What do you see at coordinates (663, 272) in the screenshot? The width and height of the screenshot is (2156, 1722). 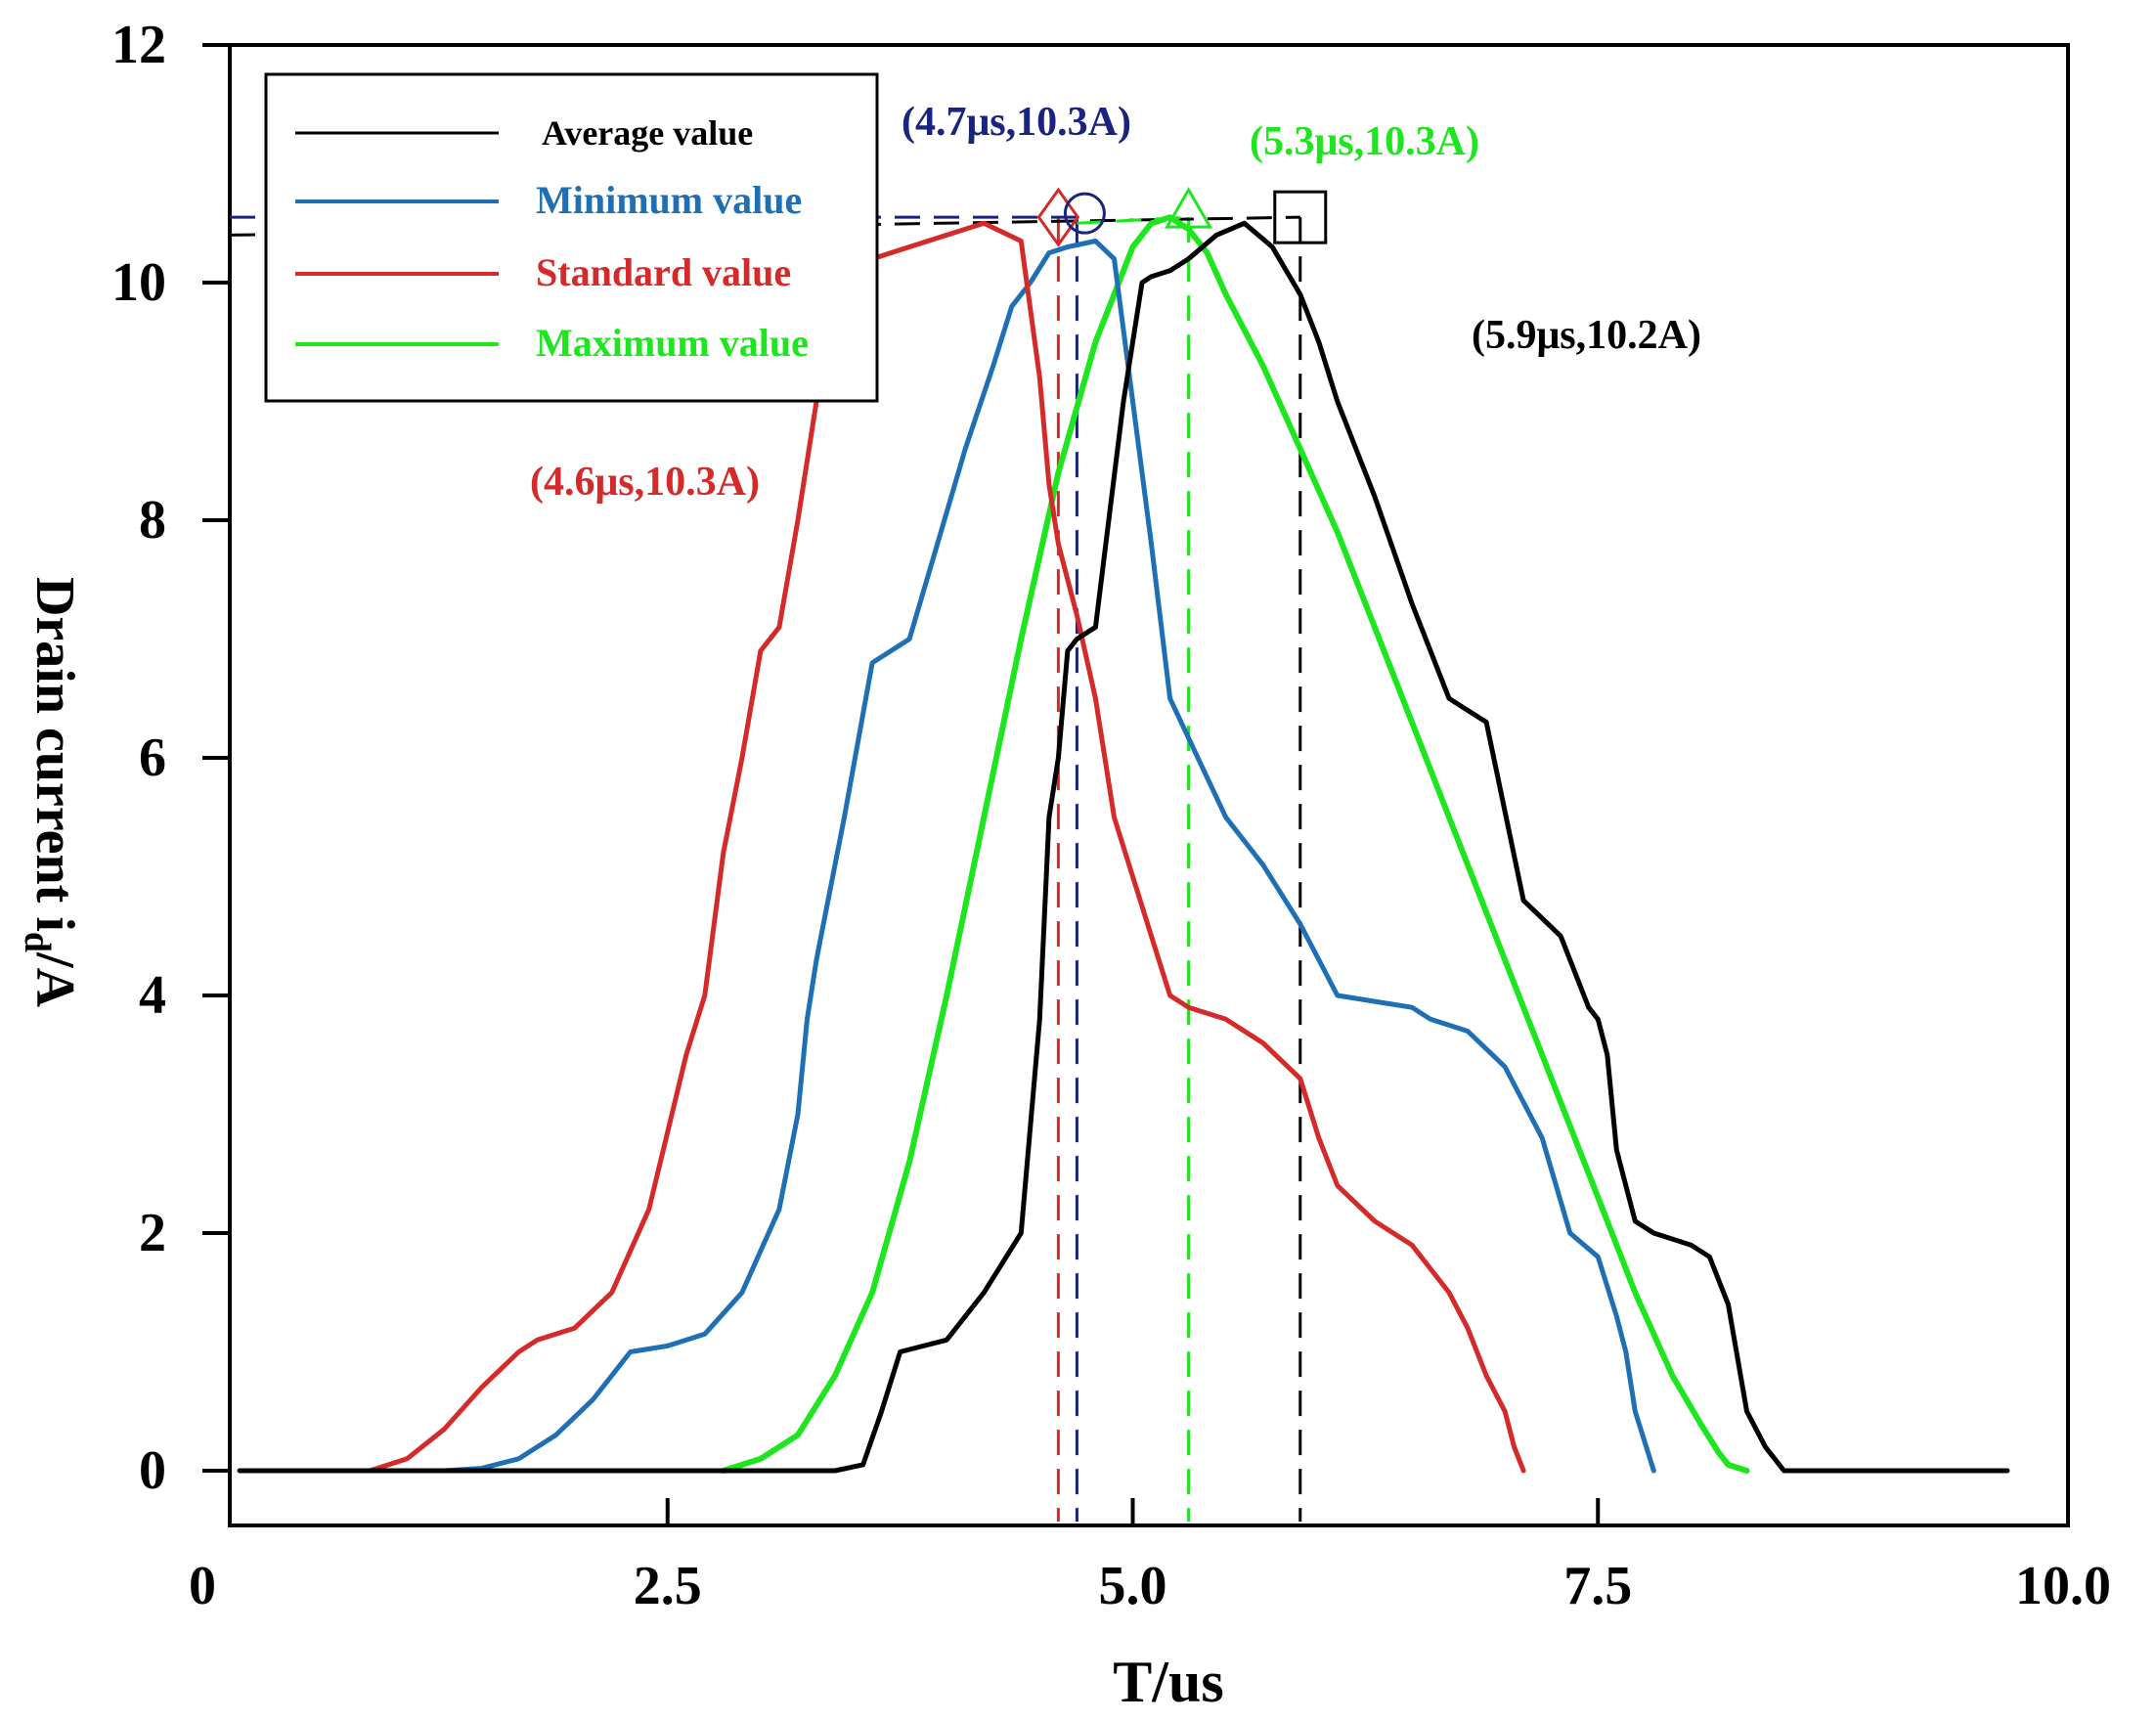 I see `legend-label: Standard value` at bounding box center [663, 272].